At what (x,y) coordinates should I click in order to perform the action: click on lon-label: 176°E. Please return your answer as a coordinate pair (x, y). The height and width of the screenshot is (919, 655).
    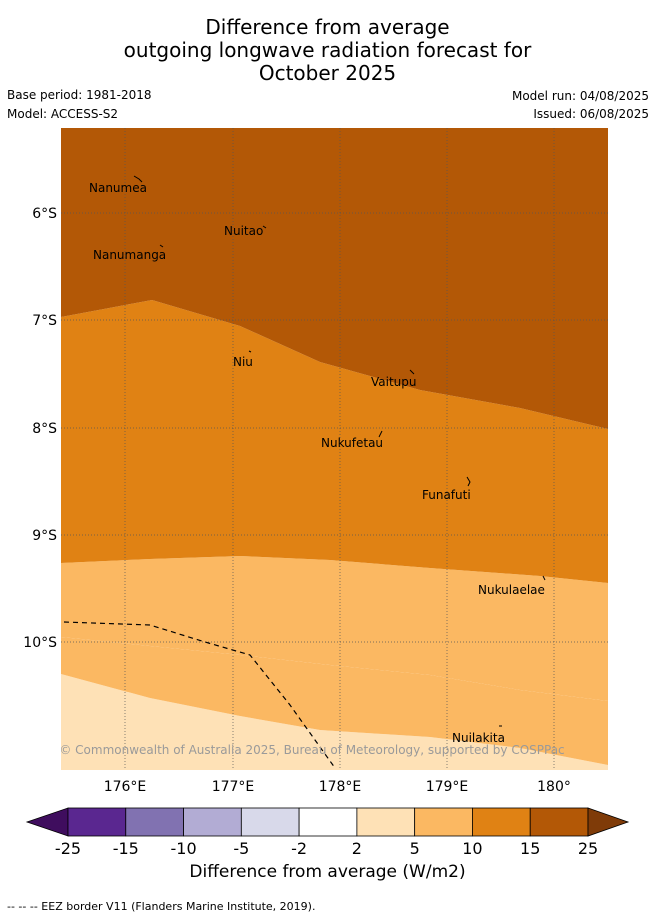
    Looking at the image, I should click on (125, 787).